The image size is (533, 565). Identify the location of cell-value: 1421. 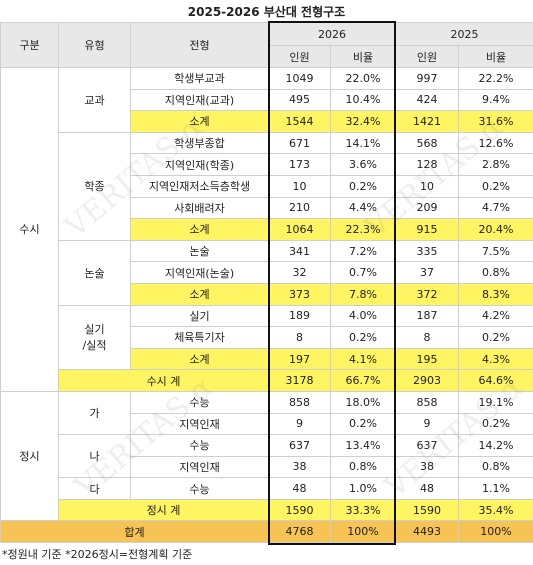
(427, 121).